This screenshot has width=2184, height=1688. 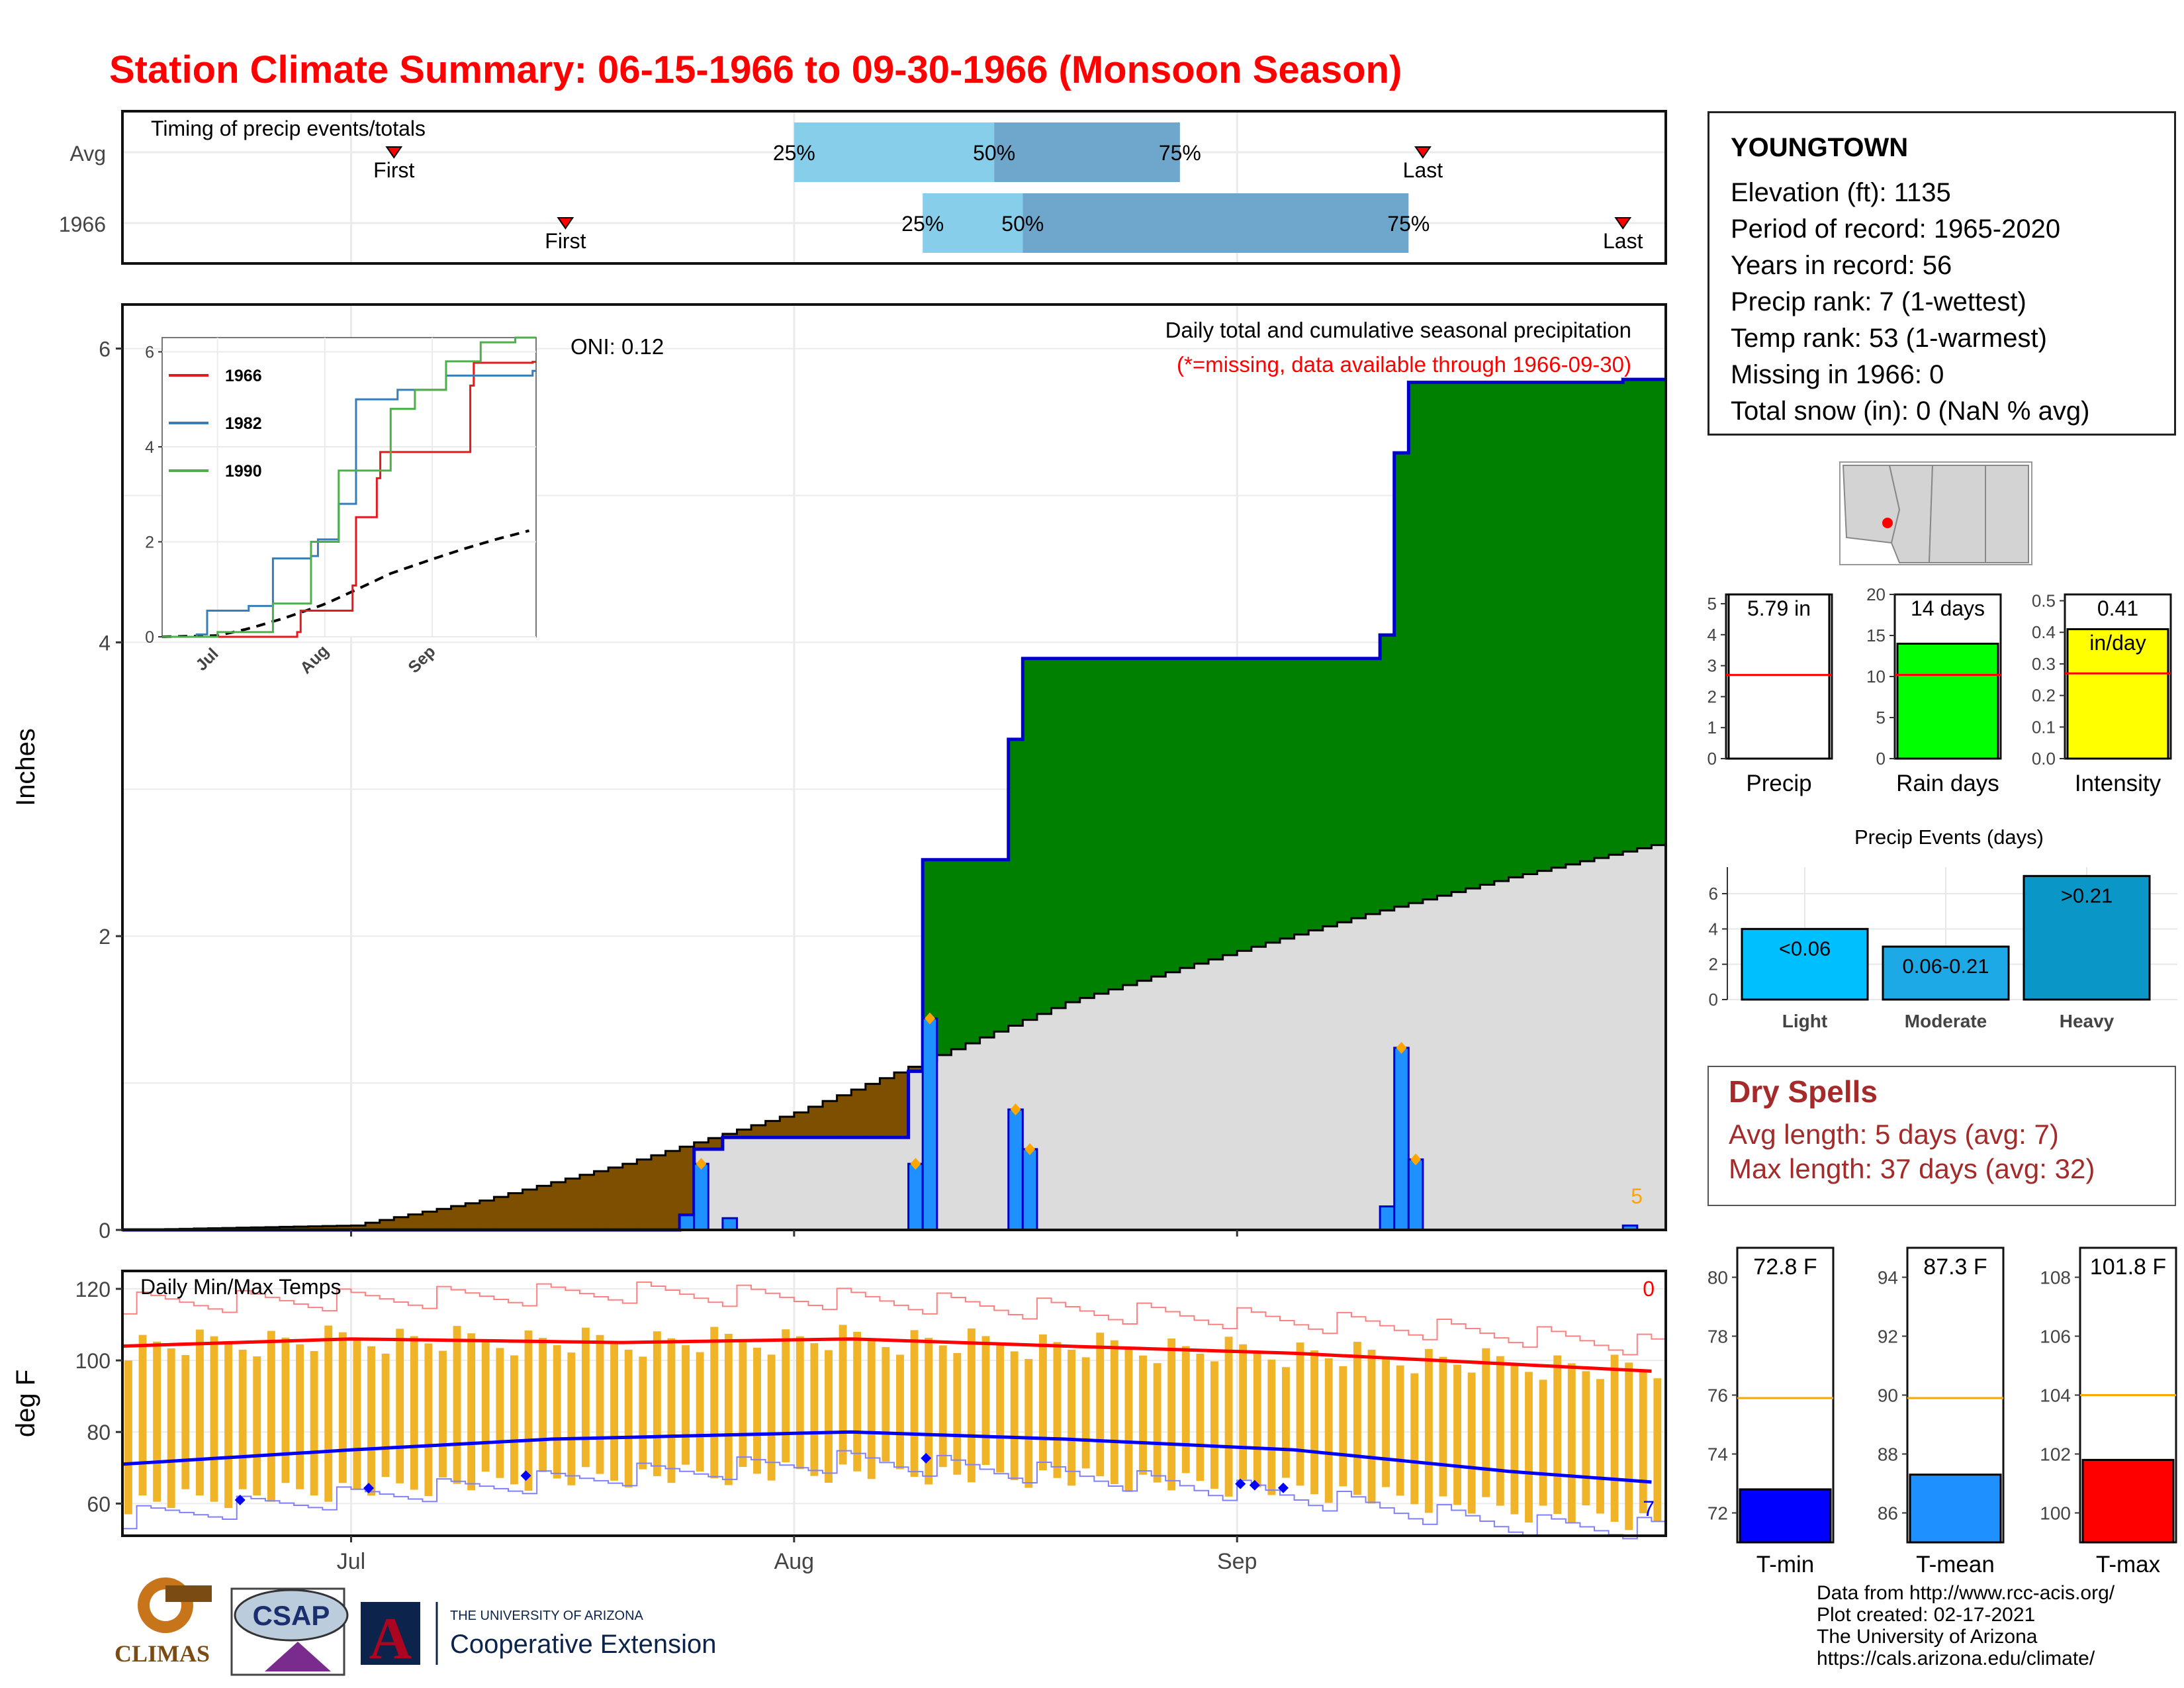 What do you see at coordinates (1876, 676) in the screenshot?
I see `mini-y-tick-label: 10` at bounding box center [1876, 676].